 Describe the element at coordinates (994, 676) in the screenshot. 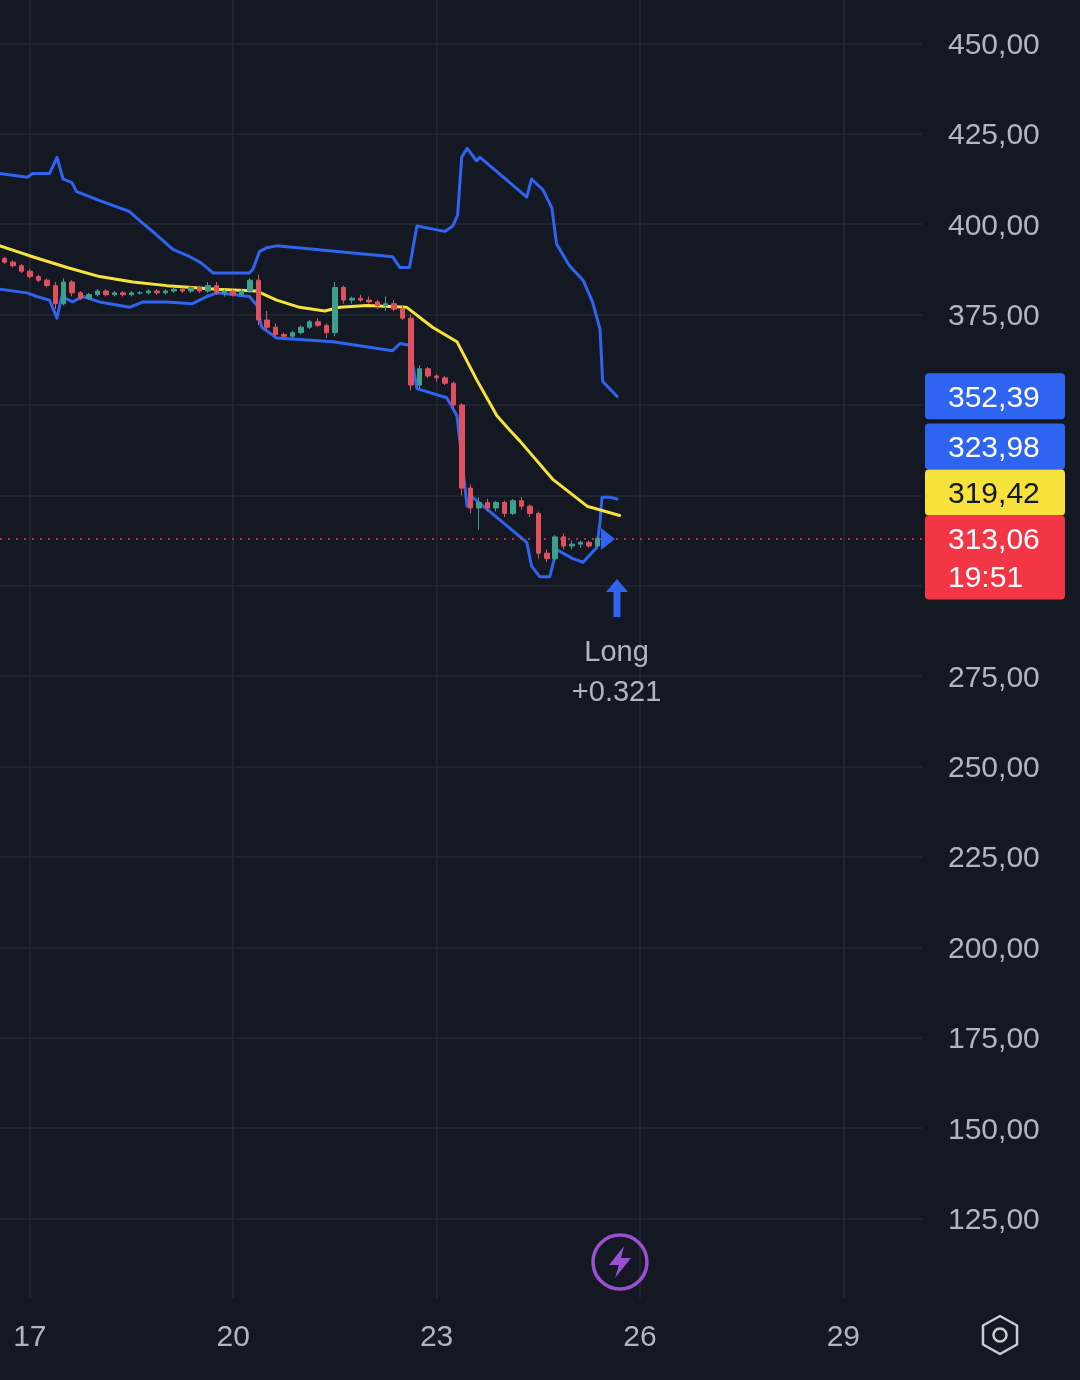

I see `y-tick-label: 275,00` at that location.